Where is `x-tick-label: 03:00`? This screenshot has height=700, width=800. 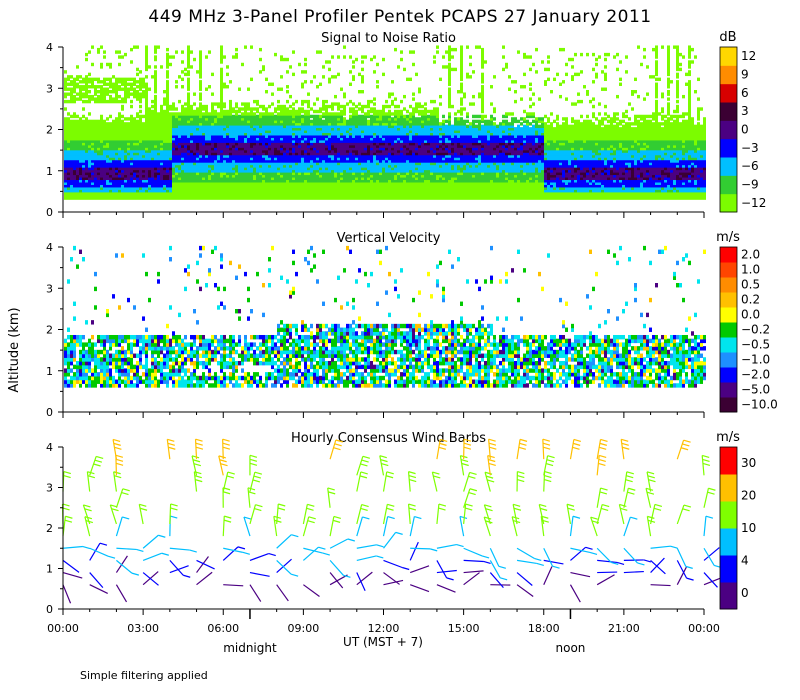 x-tick-label: 03:00 is located at coordinates (143, 628).